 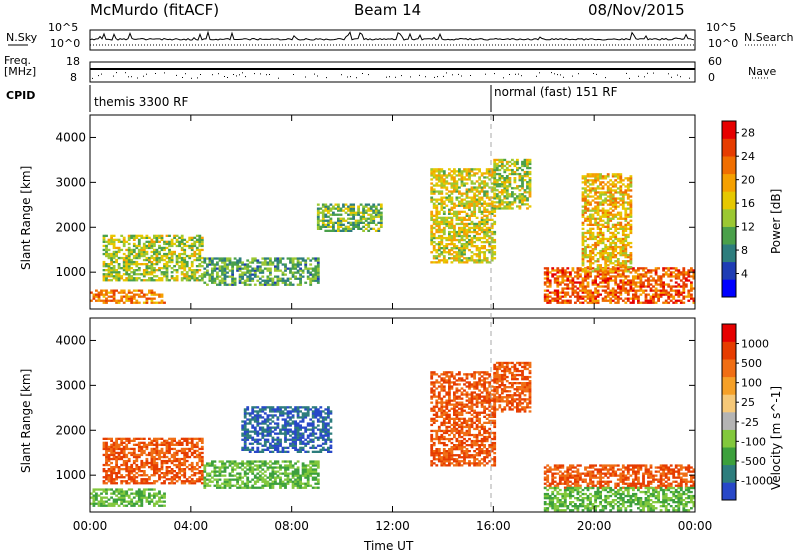 I want to click on cpid-mode-1: themis 3300 RF, so click(x=141, y=102).